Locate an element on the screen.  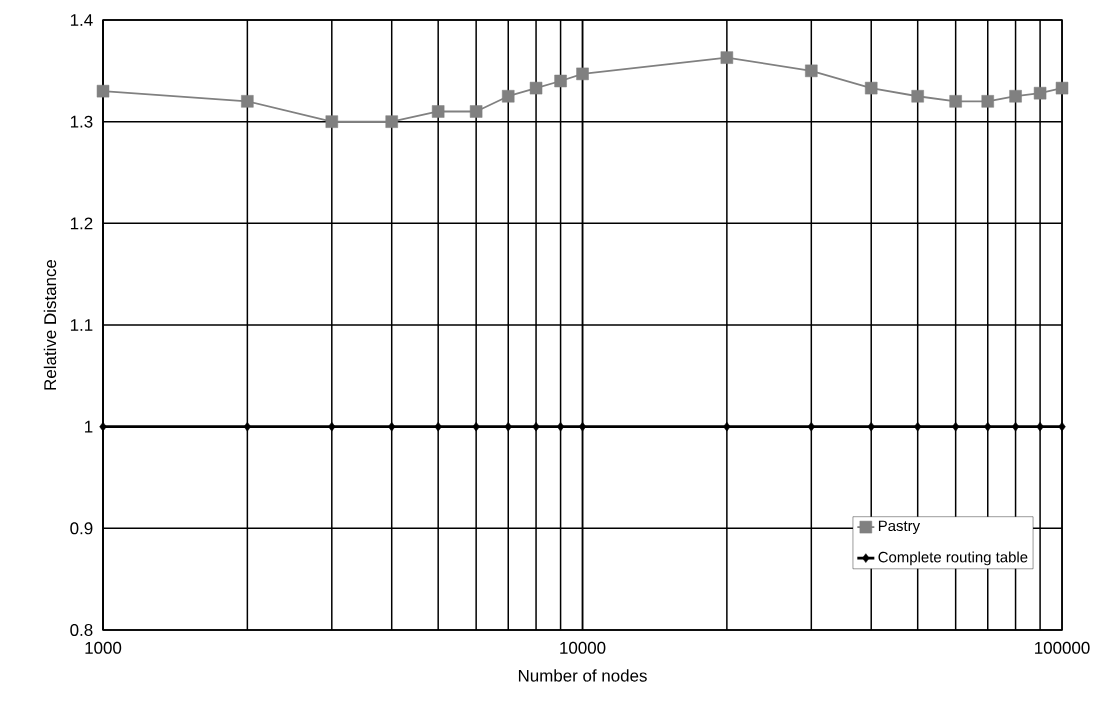
x-tick-label: 10000 is located at coordinates (583, 647).